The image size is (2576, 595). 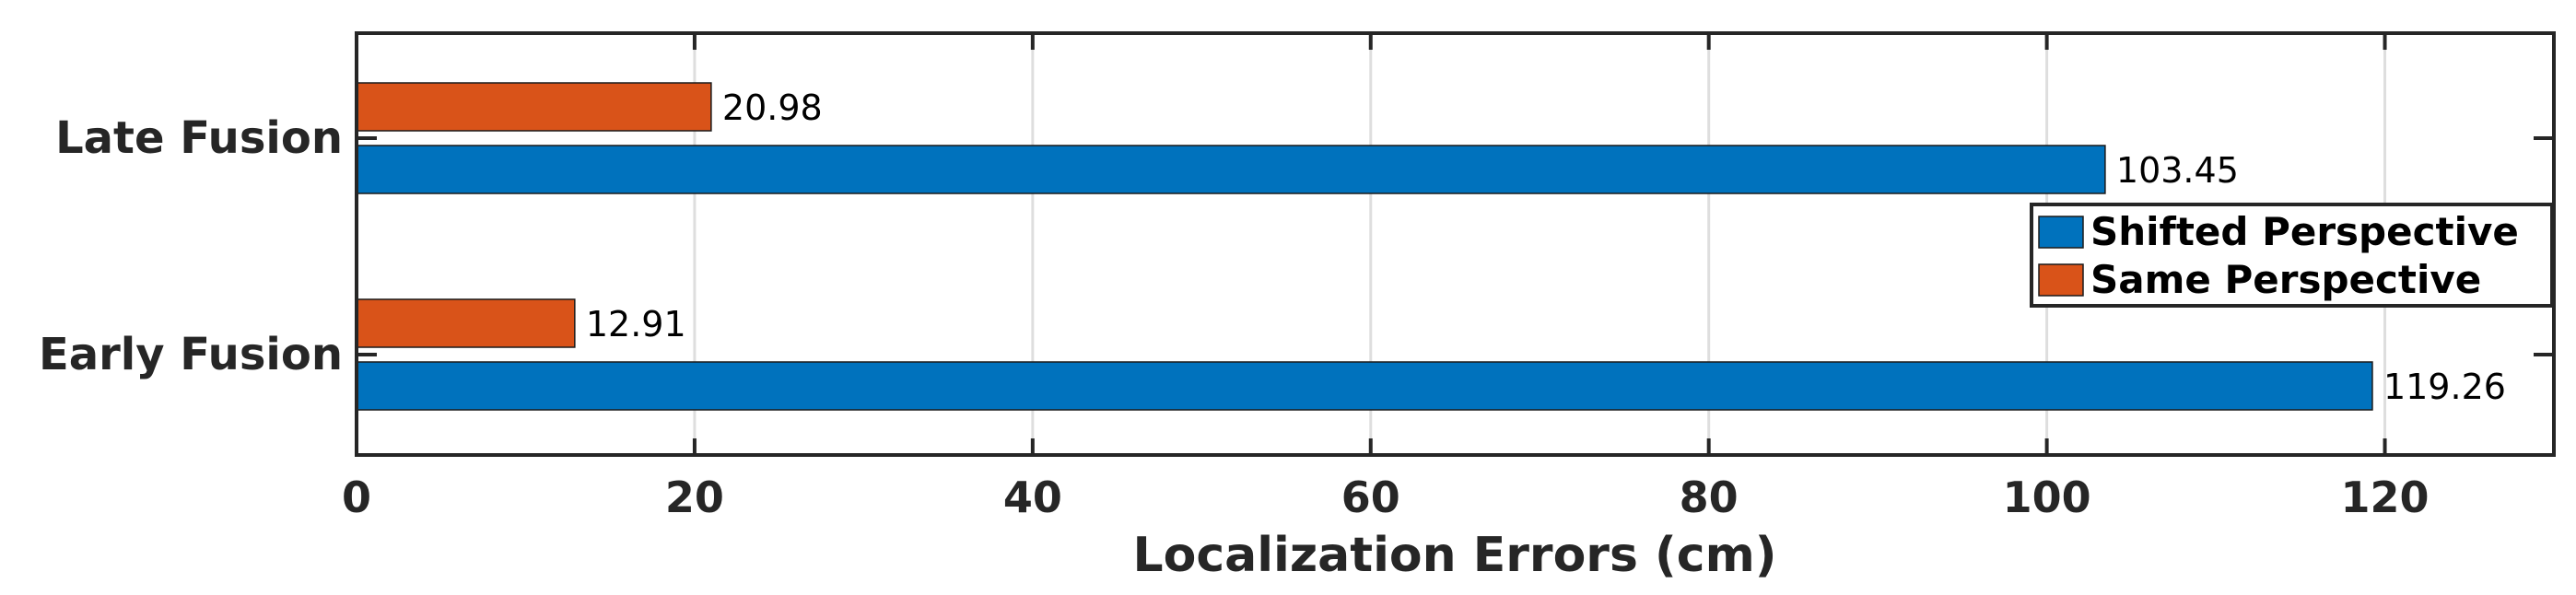 I want to click on legend-entry: Same Perspective, so click(x=2285, y=279).